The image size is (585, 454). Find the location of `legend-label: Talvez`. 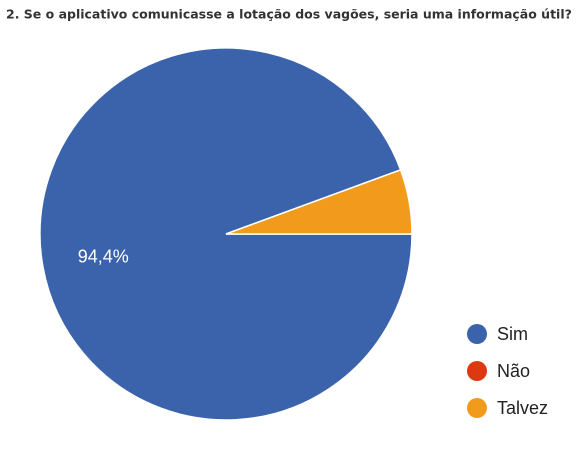

legend-label: Talvez is located at coordinates (522, 408).